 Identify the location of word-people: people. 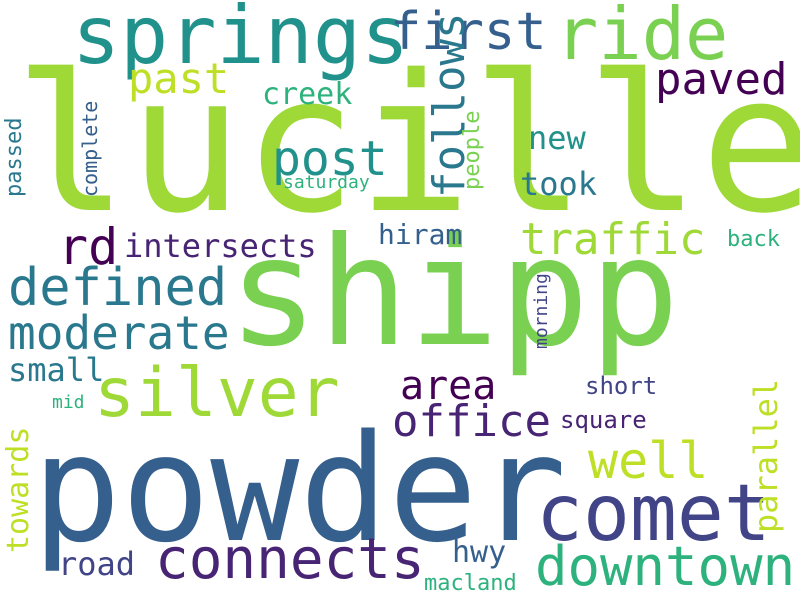
(472, 150).